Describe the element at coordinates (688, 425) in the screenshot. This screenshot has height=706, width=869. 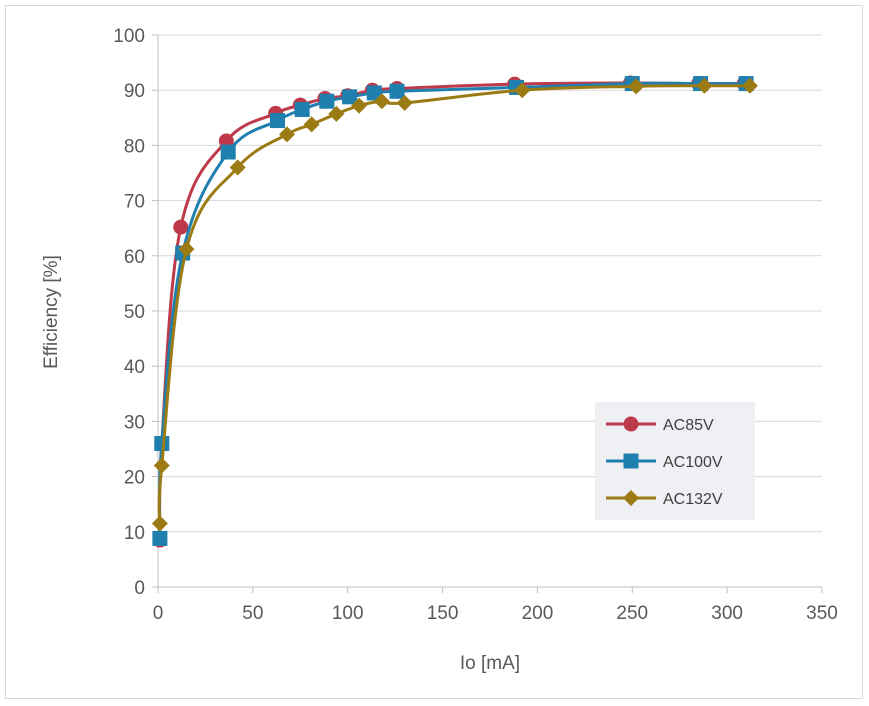
I see `legend-label-ac85v: AC85V` at that location.